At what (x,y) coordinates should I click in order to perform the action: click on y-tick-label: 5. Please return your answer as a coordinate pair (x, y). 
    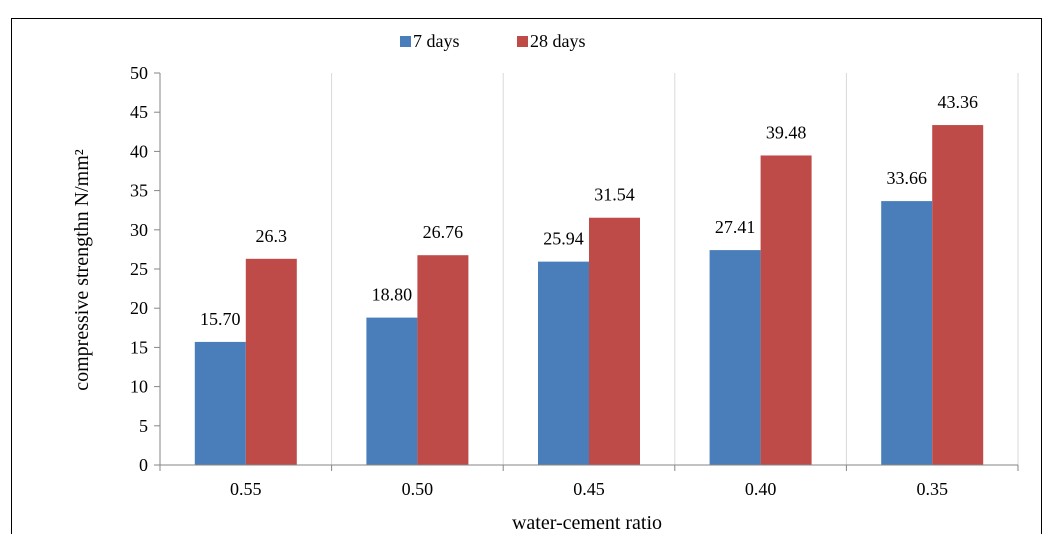
    Looking at the image, I should click on (143, 426).